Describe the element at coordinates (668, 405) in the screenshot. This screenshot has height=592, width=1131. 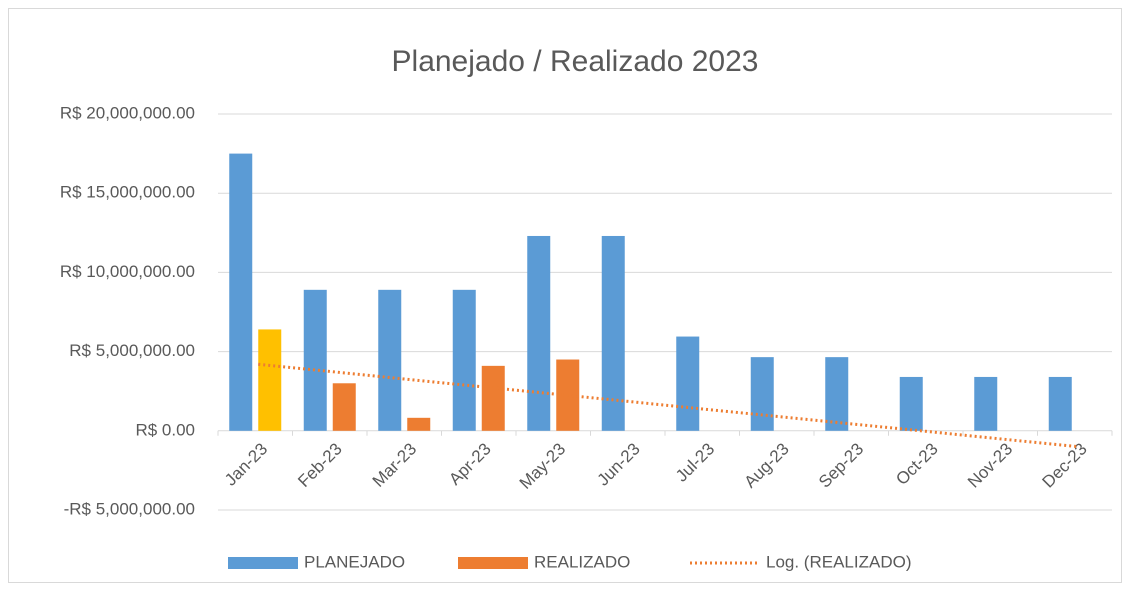
I see `trendline` at that location.